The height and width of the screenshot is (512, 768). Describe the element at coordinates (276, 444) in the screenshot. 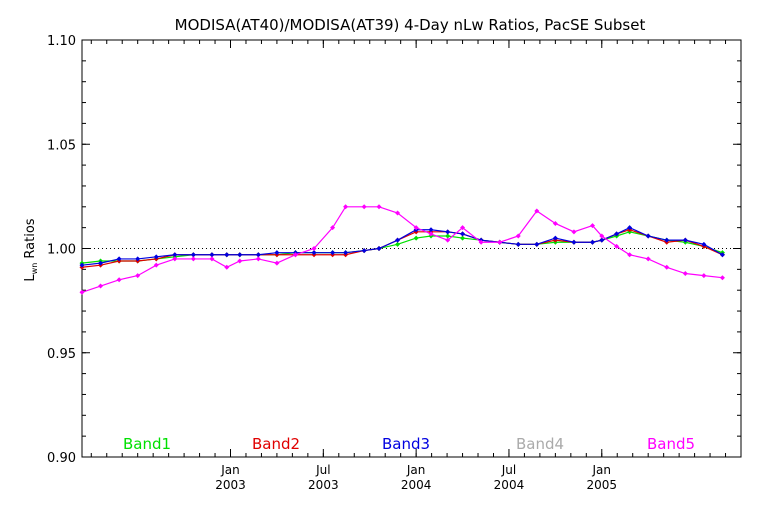

I see `legend-entry-band2: Band2` at that location.